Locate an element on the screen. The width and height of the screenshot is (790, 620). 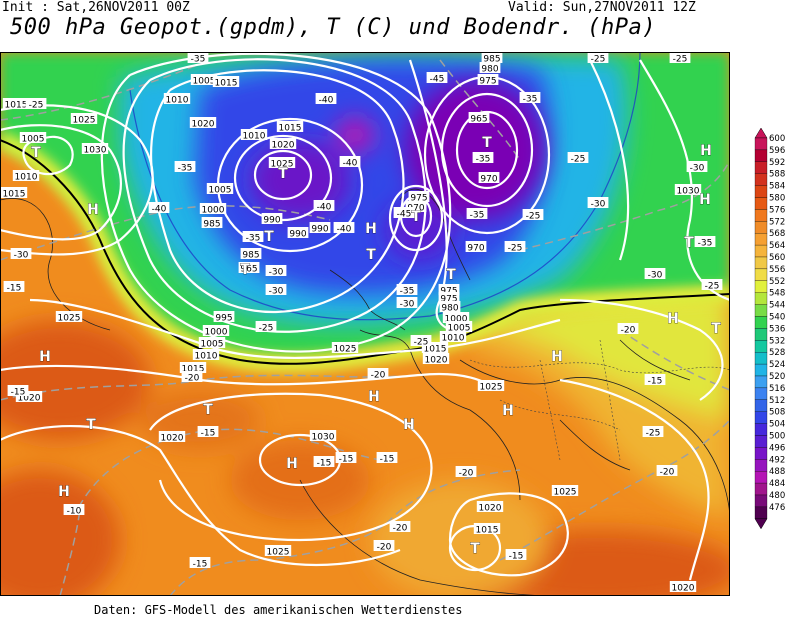
isobar-label: 985 is located at coordinates (212, 223).